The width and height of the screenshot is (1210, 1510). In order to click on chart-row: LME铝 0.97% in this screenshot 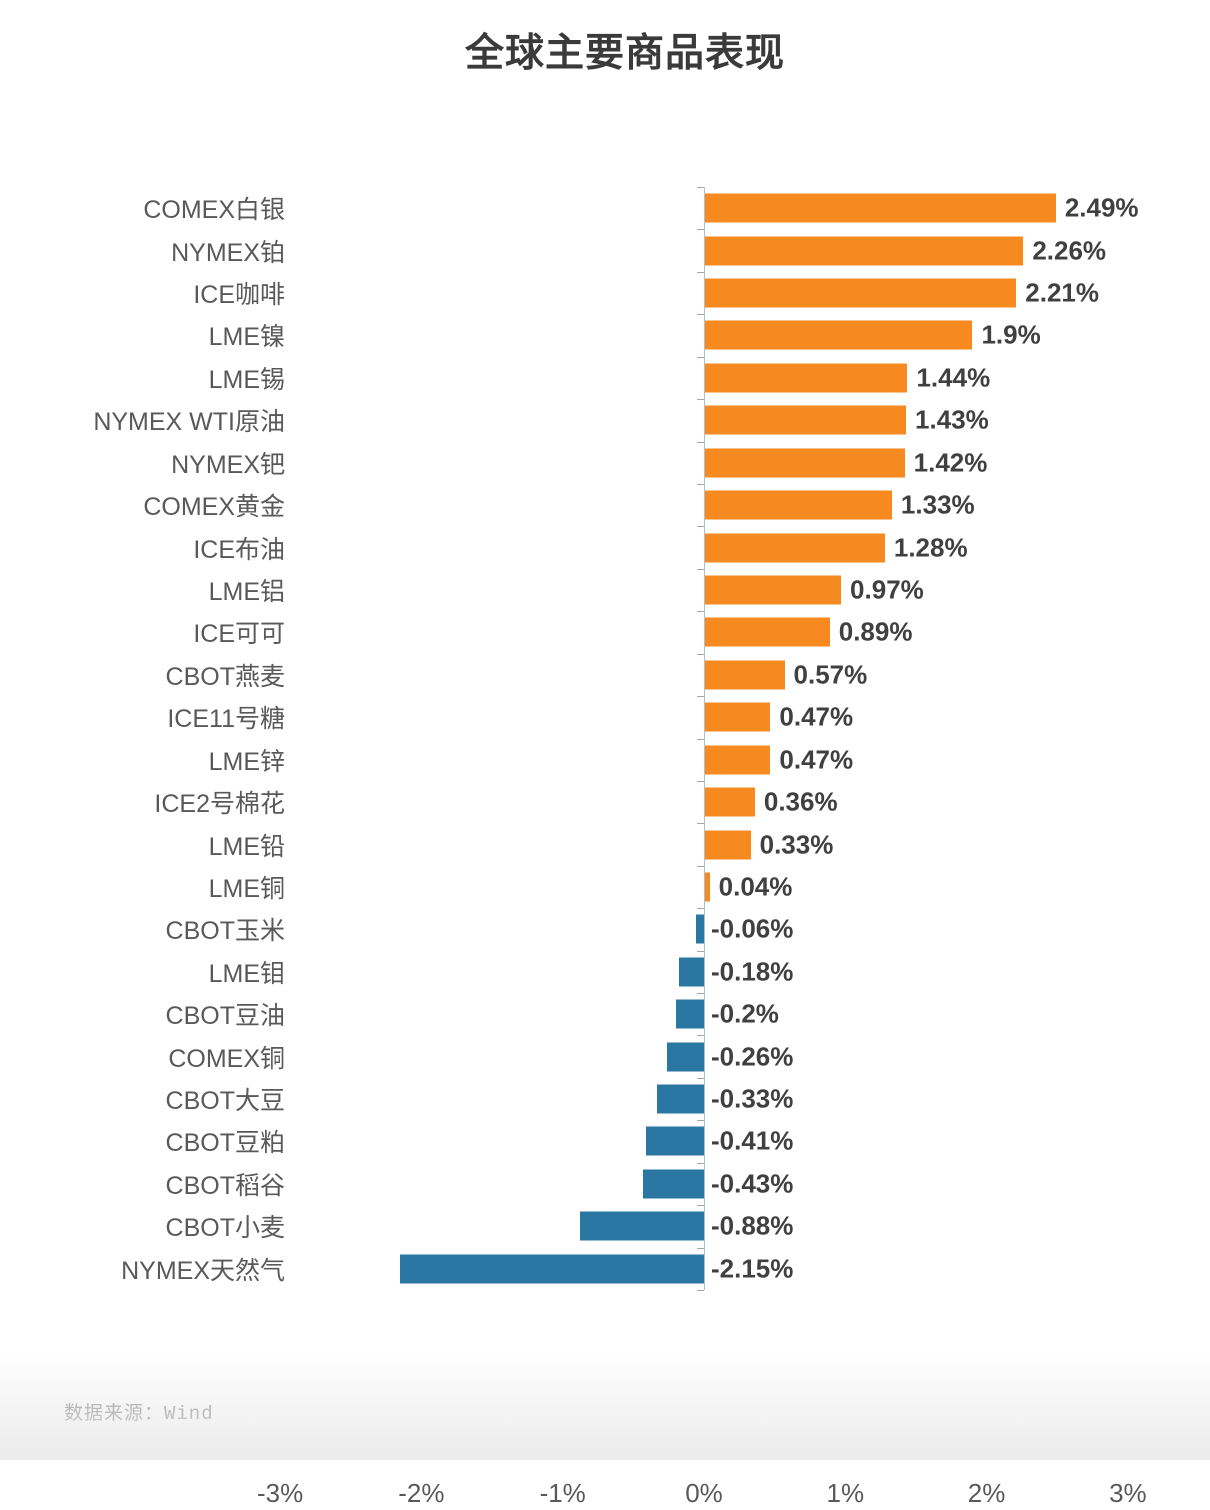, I will do `click(605, 590)`.